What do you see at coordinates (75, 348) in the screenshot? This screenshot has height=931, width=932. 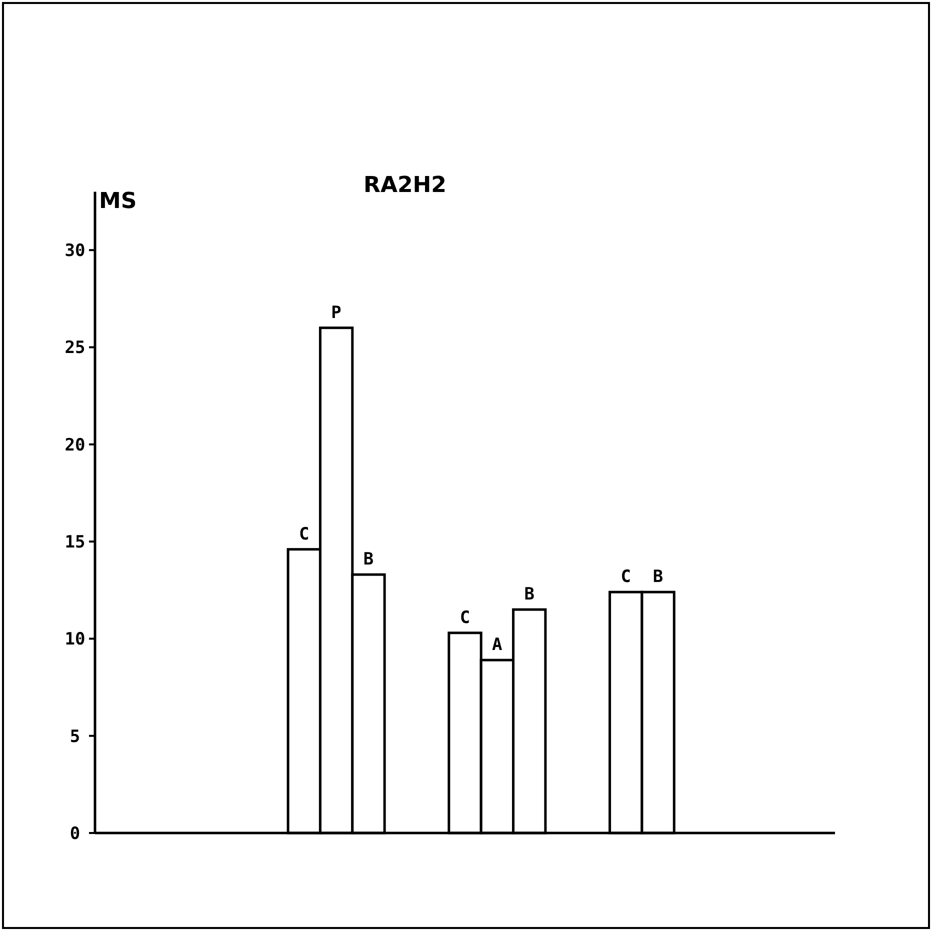 I see `y-tick-label: 25` at bounding box center [75, 348].